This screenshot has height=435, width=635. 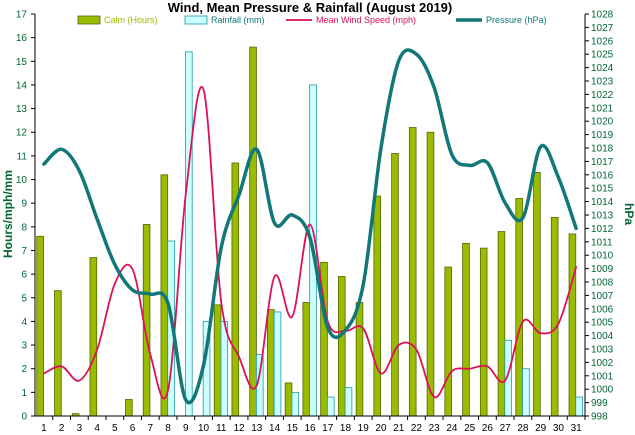 What do you see at coordinates (257, 428) in the screenshot?
I see `x-tick-label: 13` at bounding box center [257, 428].